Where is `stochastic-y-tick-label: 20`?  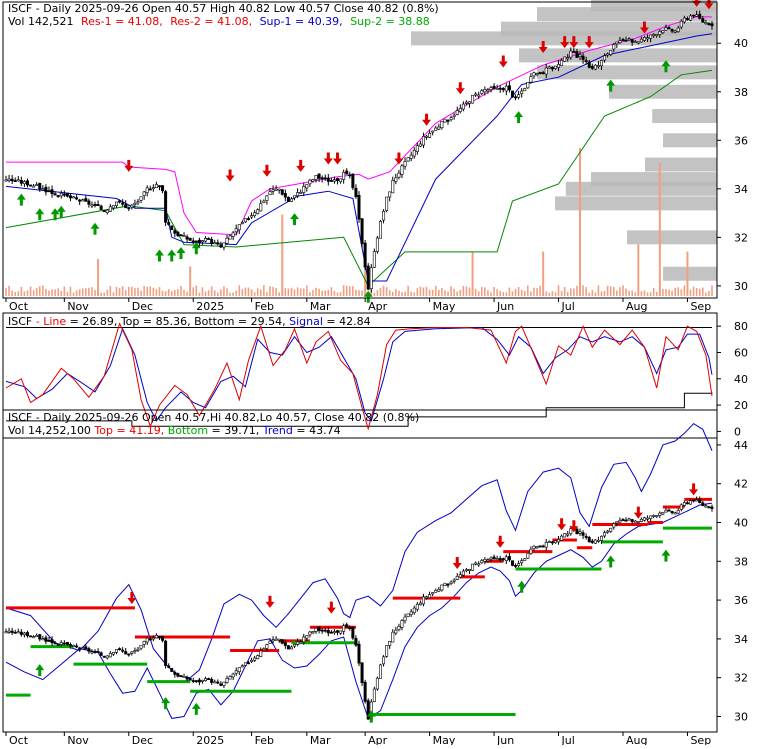
stochastic-y-tick-label: 20 is located at coordinates (741, 405).